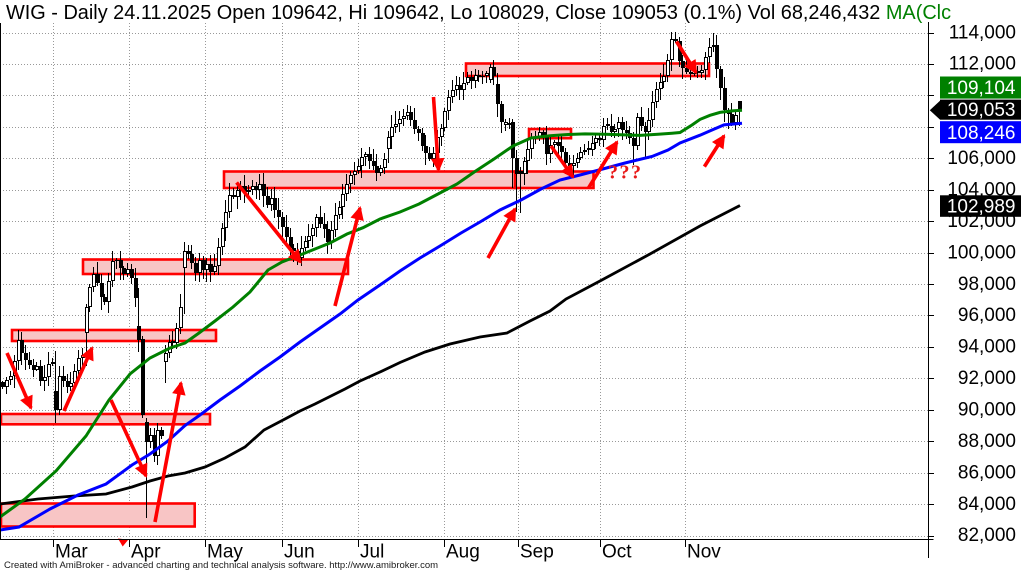 The height and width of the screenshot is (577, 1021). I want to click on svg-text: Oct, so click(617, 552).